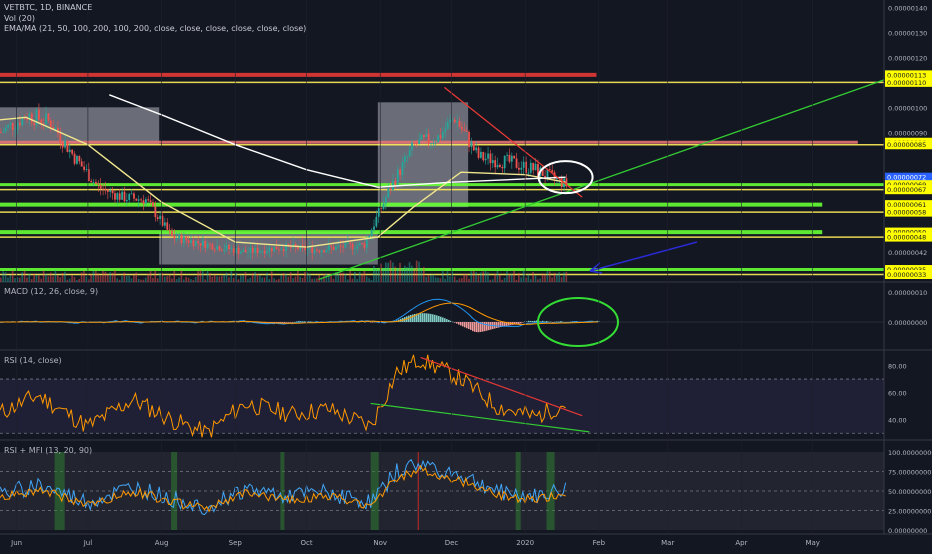  I want to click on macd-pane, so click(442, 322).